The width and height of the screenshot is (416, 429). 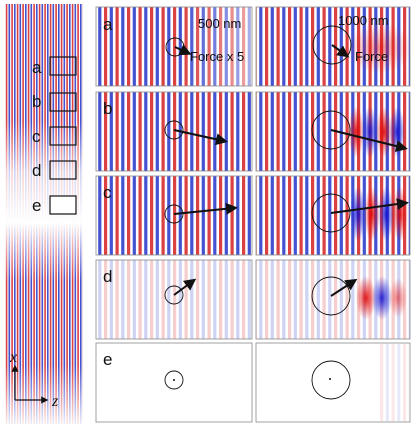 I want to click on force-label-large: Force, so click(x=371, y=56).